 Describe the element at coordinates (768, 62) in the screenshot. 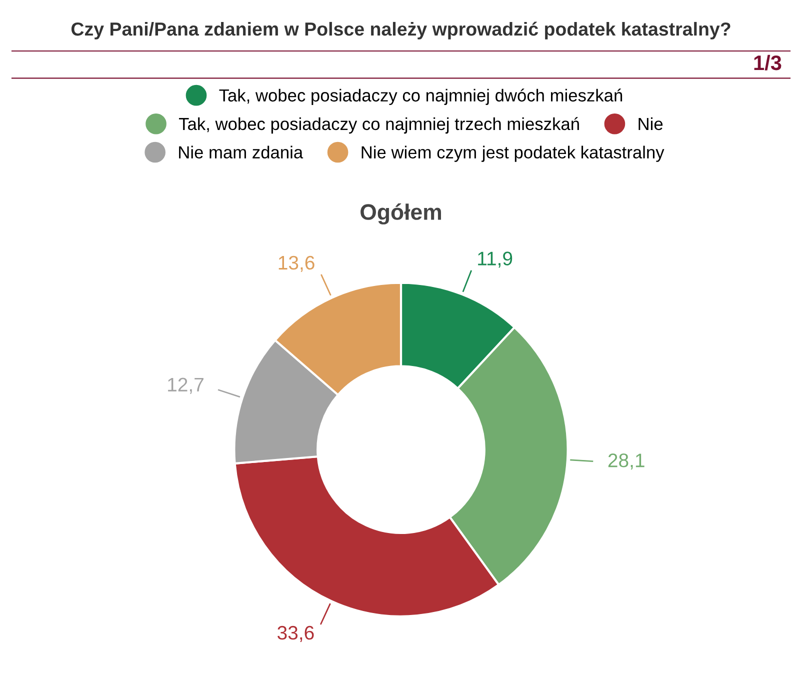

I see `text: 1/3` at that location.